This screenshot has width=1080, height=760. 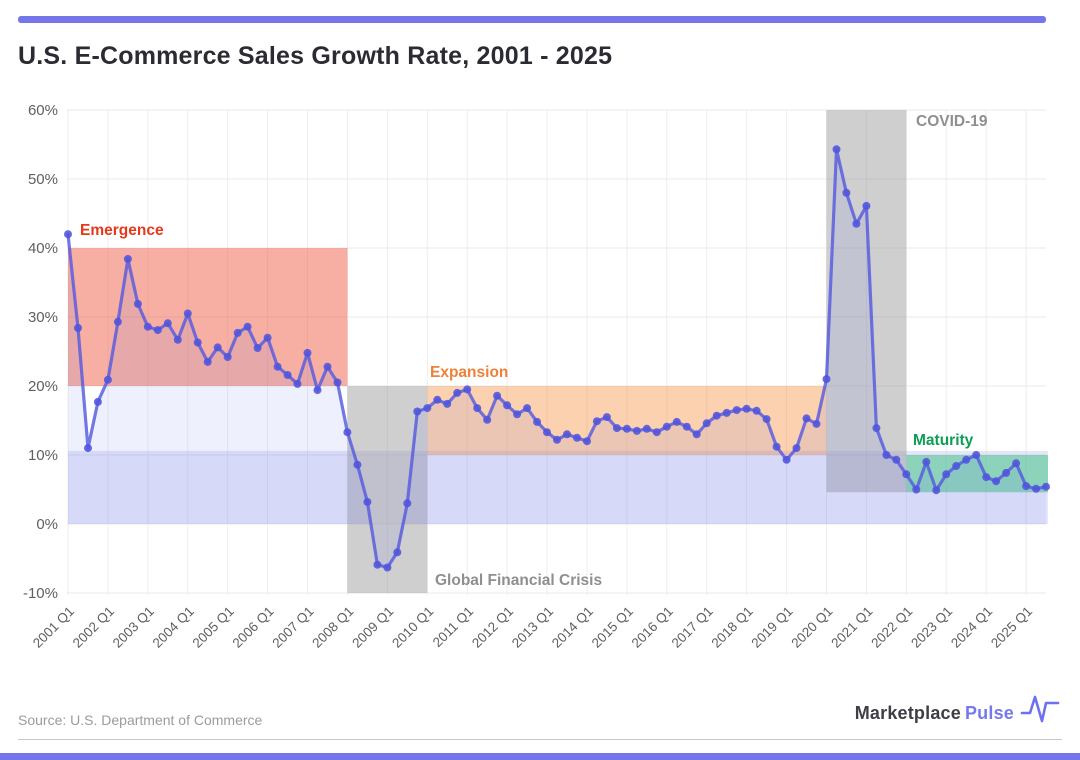 What do you see at coordinates (43, 248) in the screenshot?
I see `svg-text: 40%` at bounding box center [43, 248].